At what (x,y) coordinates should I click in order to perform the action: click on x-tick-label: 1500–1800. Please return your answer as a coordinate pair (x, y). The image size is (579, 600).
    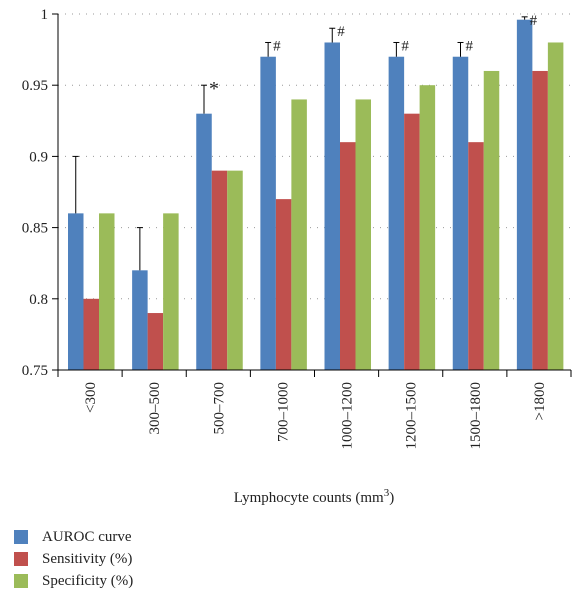
    Looking at the image, I should click on (476, 416).